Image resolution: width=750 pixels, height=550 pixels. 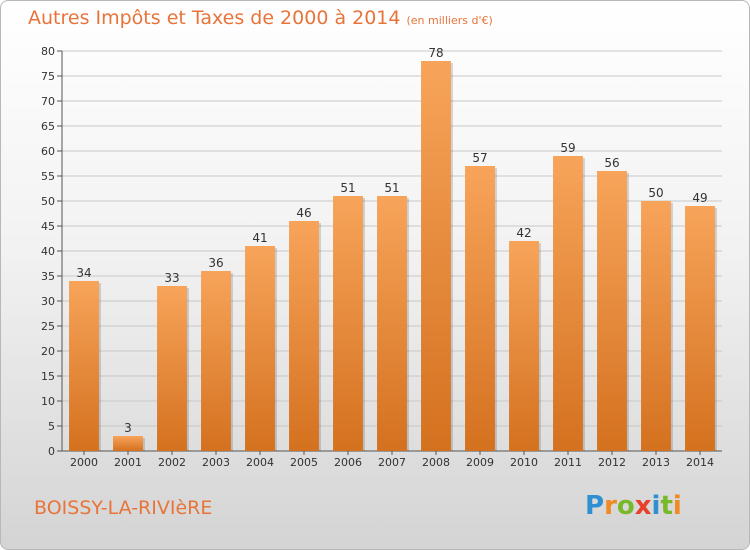 What do you see at coordinates (260, 462) in the screenshot?
I see `x-tick-label: 2004` at bounding box center [260, 462].